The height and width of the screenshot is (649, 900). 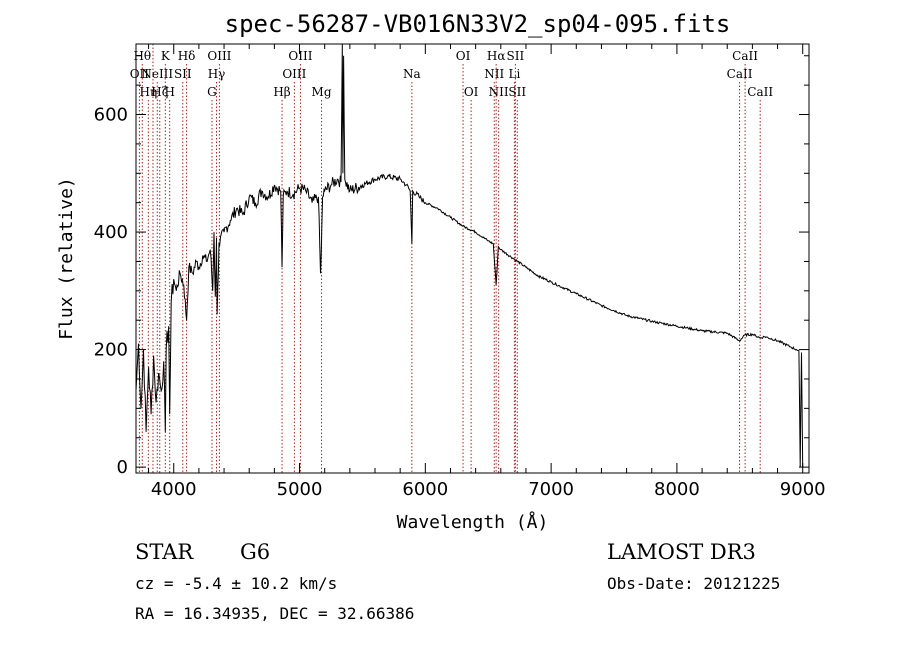 I want to click on spectral-line-label: G, so click(x=212, y=92).